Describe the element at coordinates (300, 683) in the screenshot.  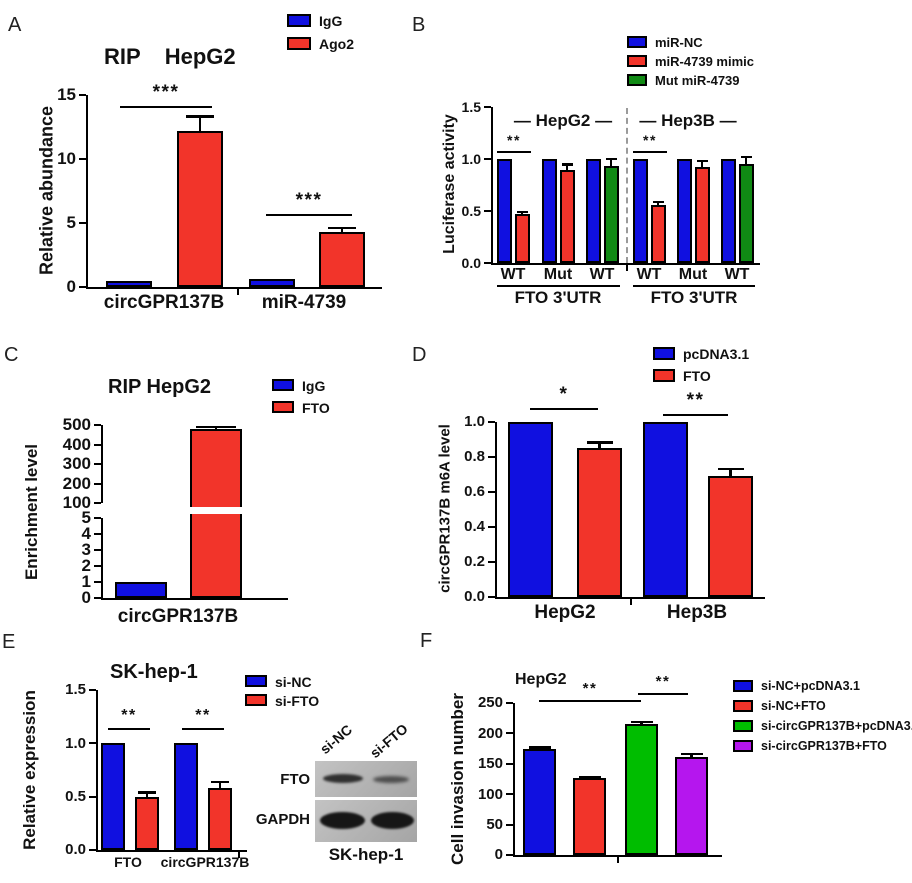
I see `legend-item: si-NC` at that location.